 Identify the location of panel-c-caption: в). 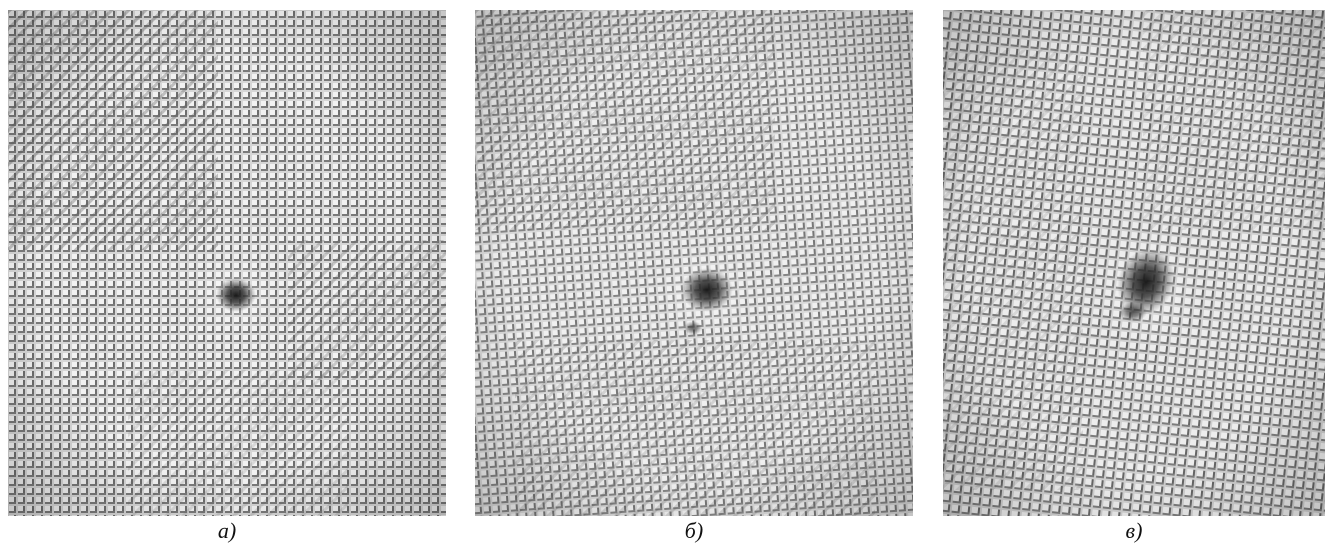
(1134, 530).